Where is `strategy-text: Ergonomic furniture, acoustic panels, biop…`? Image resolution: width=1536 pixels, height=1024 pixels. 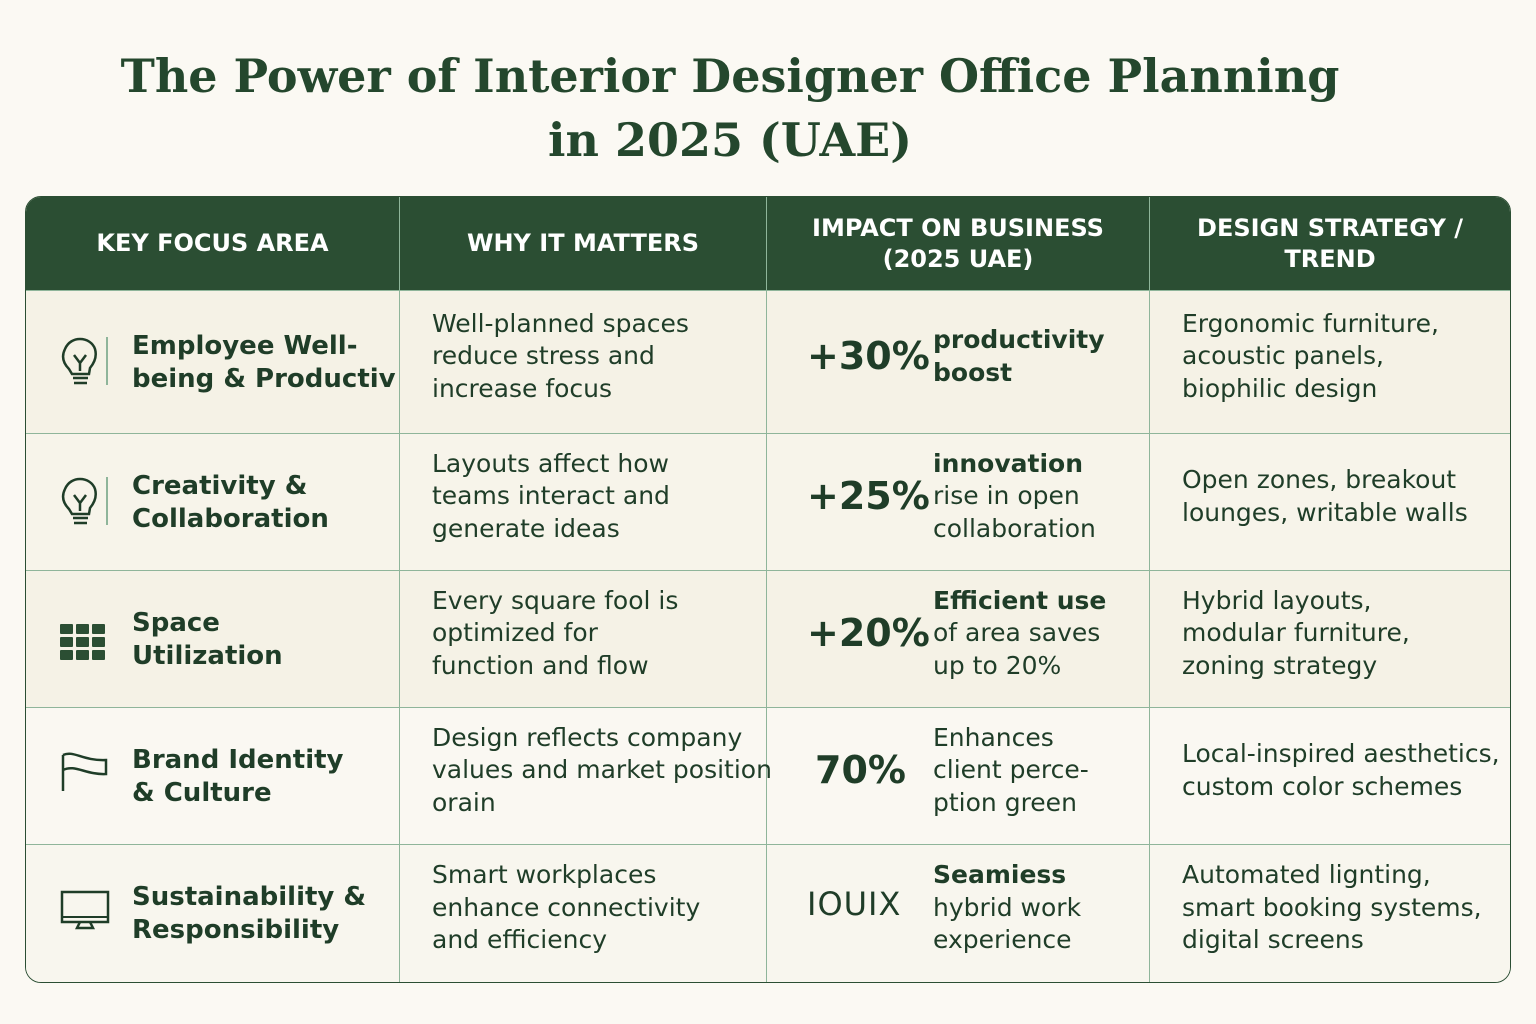
strategy-text: Ergonomic furniture, acoustic panels, biop… is located at coordinates (1310, 357).